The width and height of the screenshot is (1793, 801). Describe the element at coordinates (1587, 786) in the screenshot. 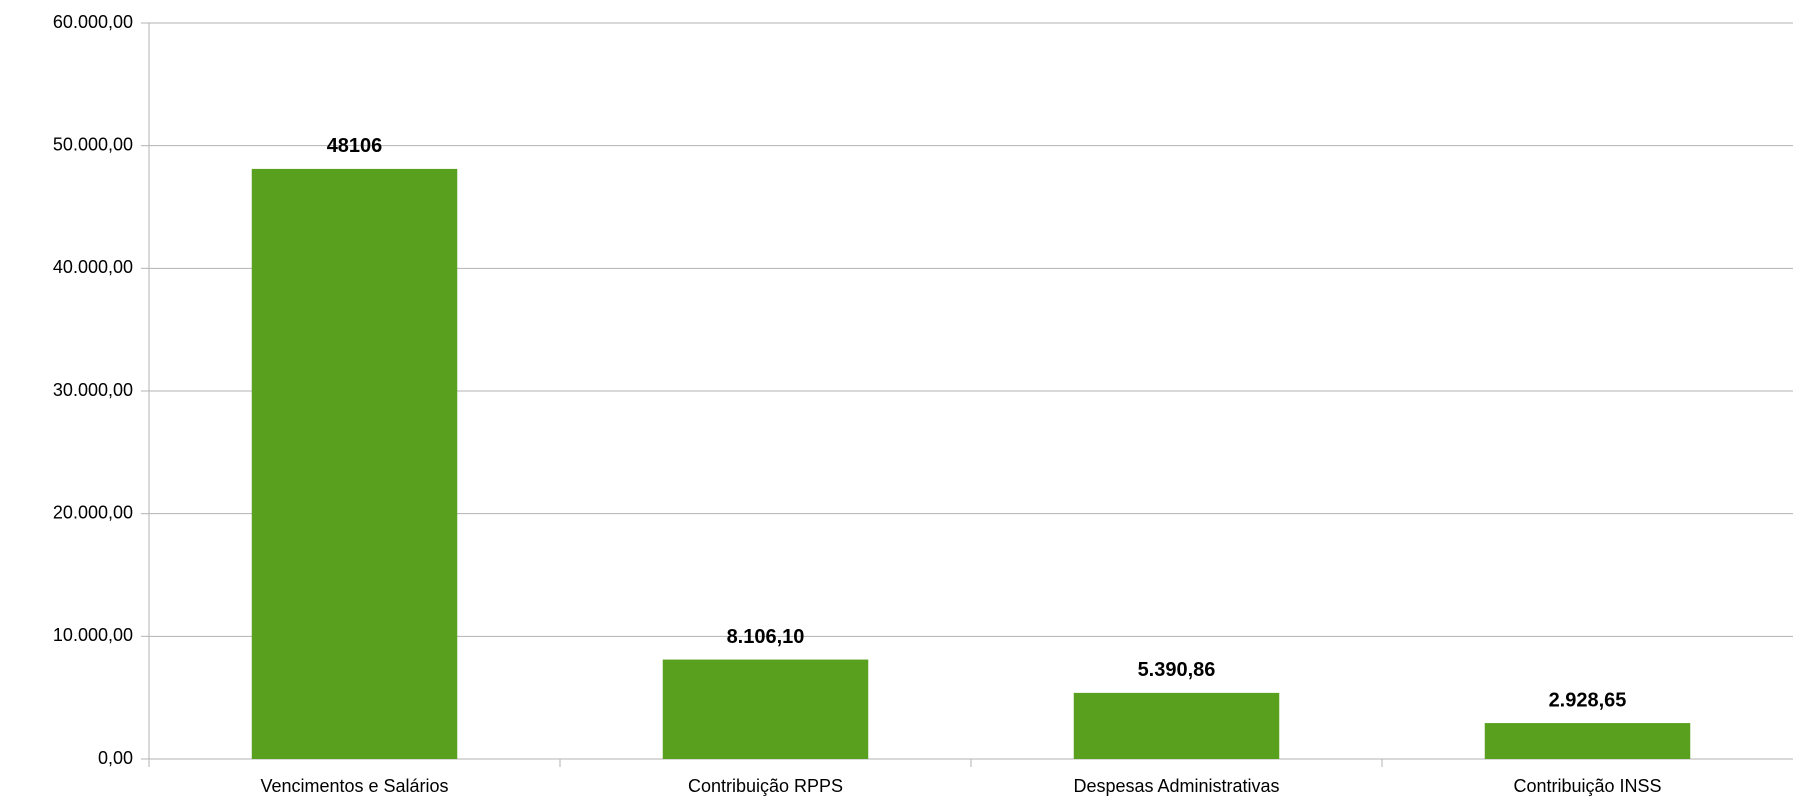

I see `x-tick-label: Contribuição INSS` at that location.